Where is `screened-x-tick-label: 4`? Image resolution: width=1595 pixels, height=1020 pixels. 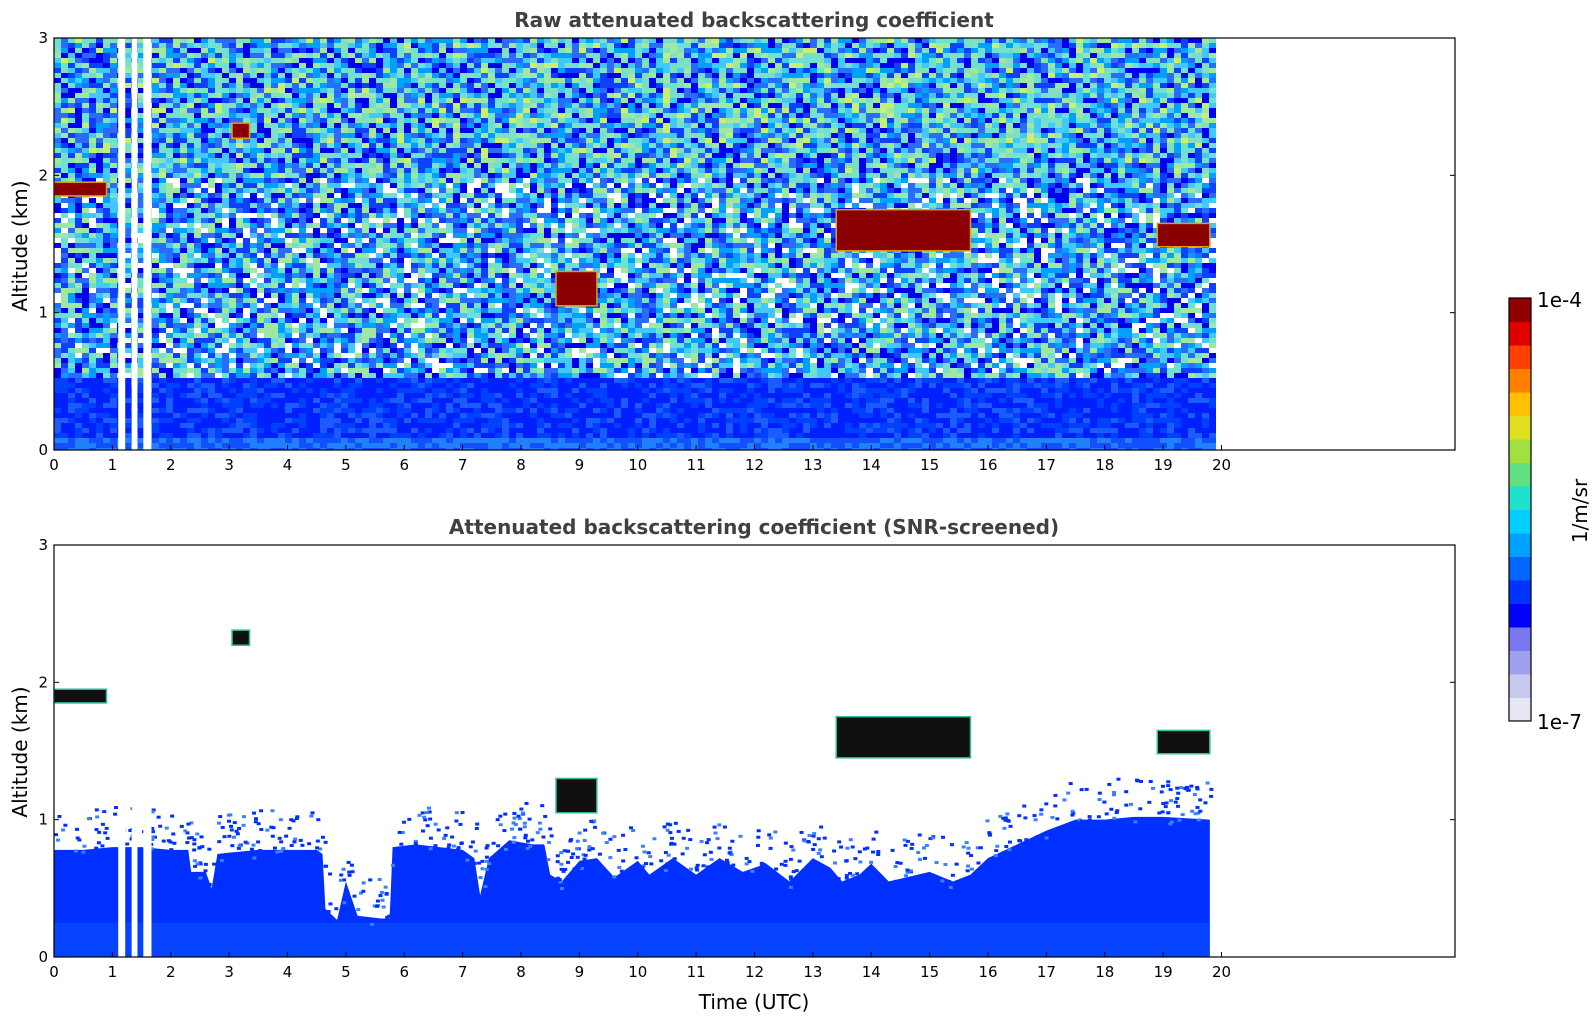
screened-x-tick-label: 4 is located at coordinates (288, 972).